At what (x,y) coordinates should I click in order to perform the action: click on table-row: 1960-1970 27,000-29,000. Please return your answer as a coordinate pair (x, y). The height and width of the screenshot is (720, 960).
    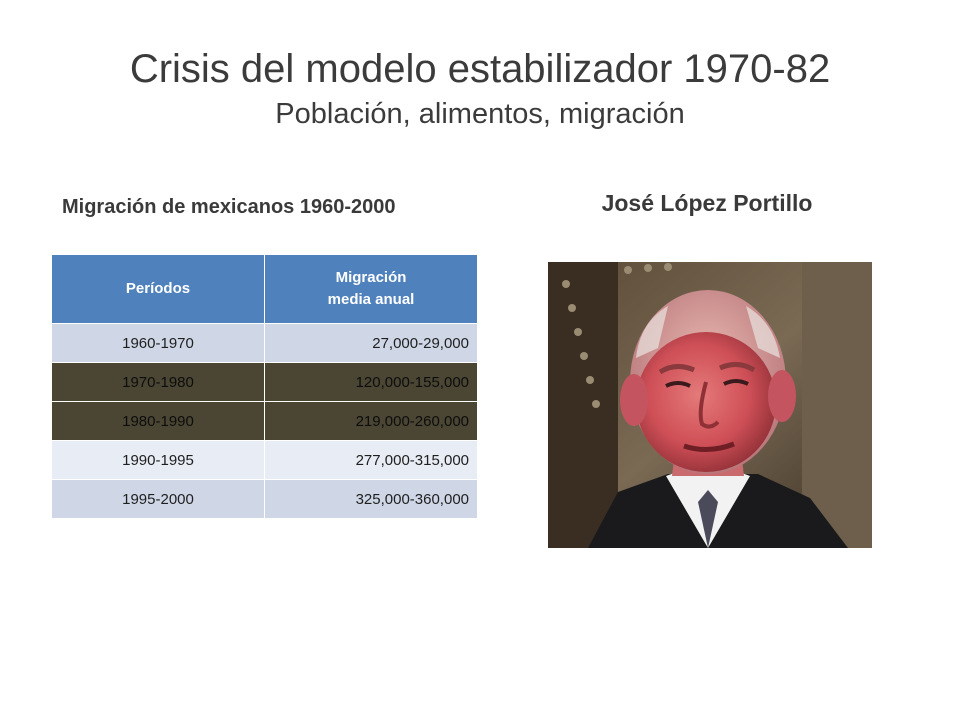
    Looking at the image, I should click on (265, 343).